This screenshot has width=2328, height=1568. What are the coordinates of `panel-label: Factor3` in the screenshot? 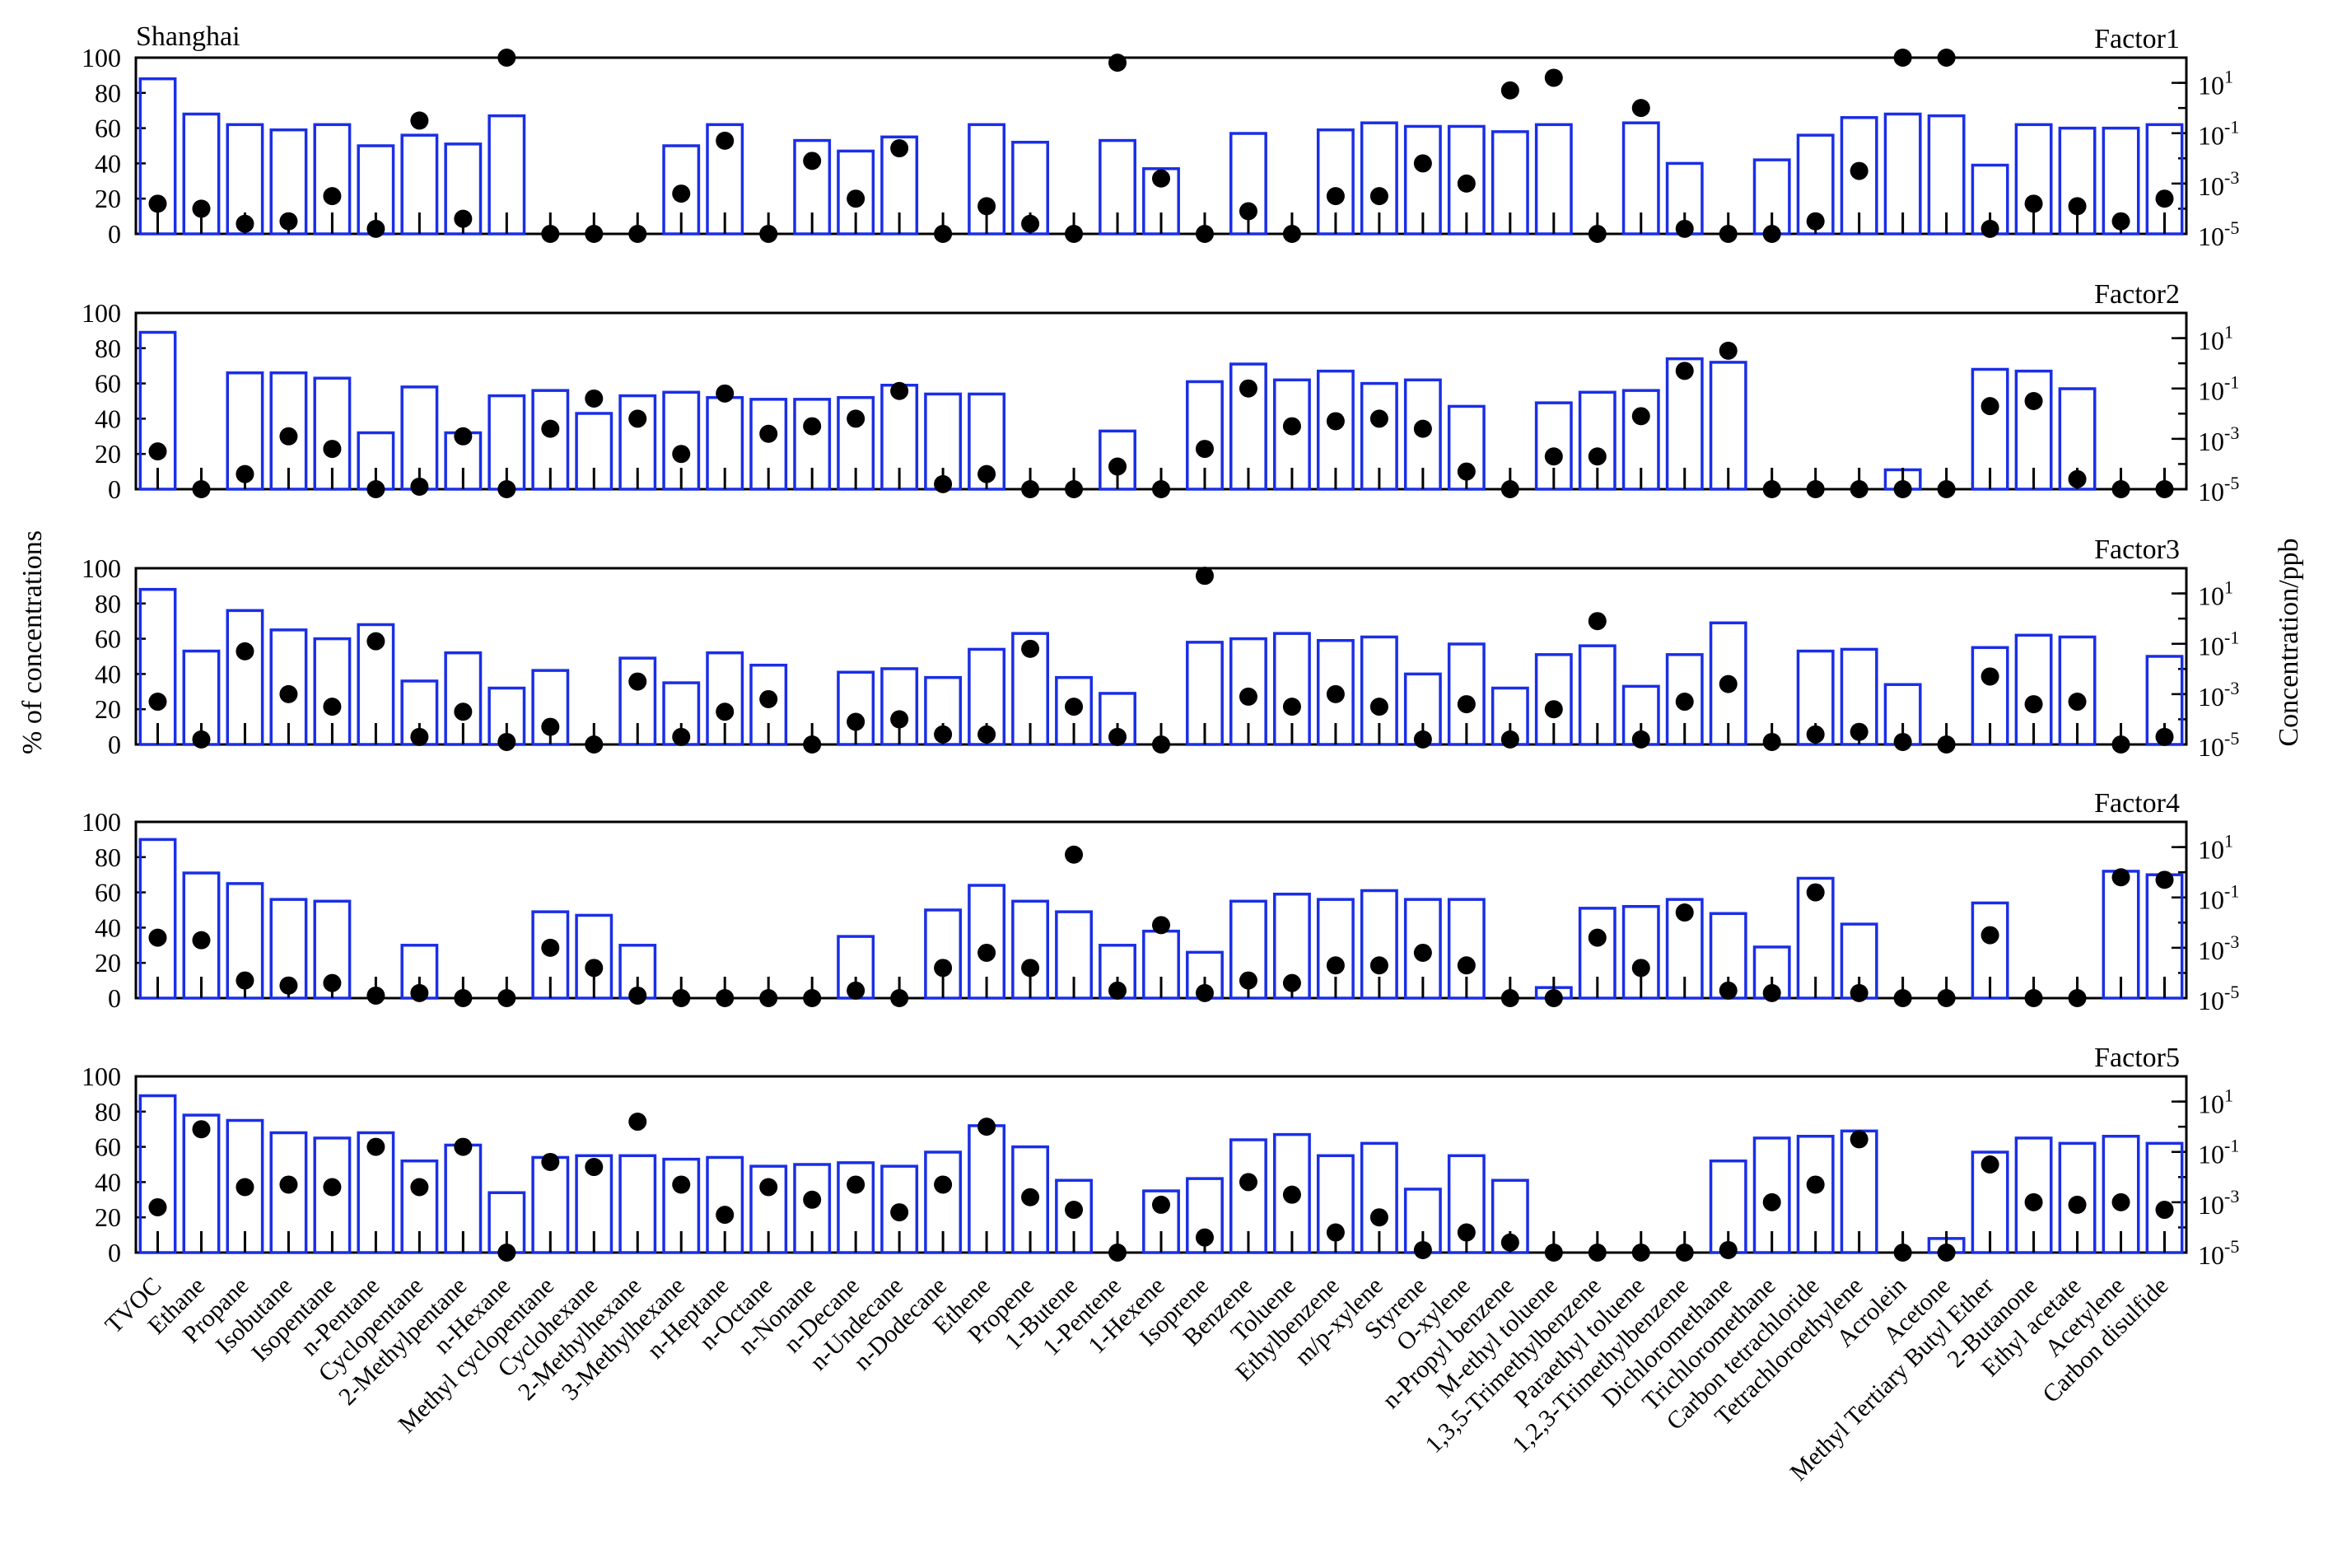 It's located at (2137, 549).